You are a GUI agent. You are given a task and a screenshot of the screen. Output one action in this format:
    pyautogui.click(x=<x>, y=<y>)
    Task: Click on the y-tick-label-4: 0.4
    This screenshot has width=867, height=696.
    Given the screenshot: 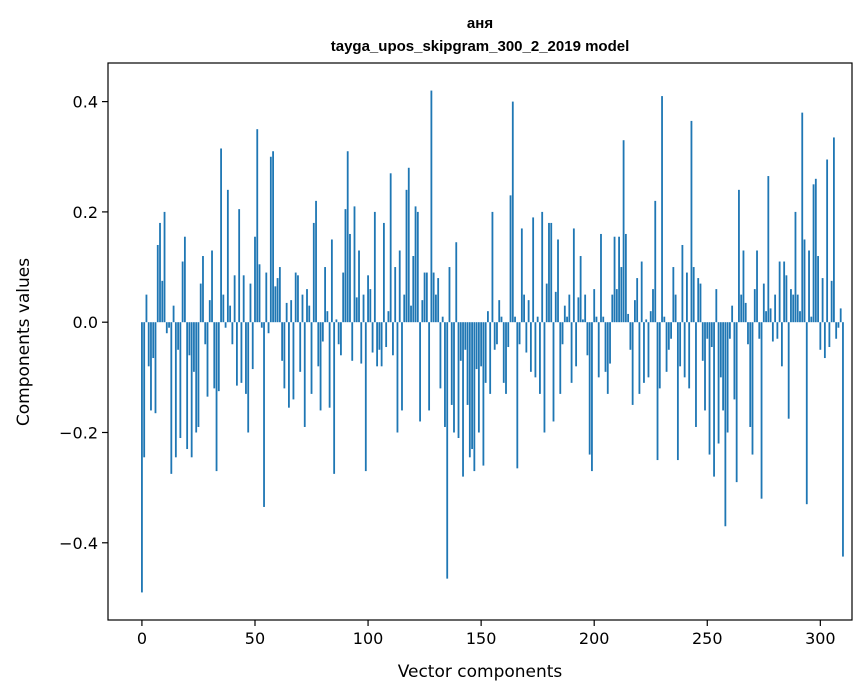 What is the action you would take?
    pyautogui.click(x=85, y=102)
    